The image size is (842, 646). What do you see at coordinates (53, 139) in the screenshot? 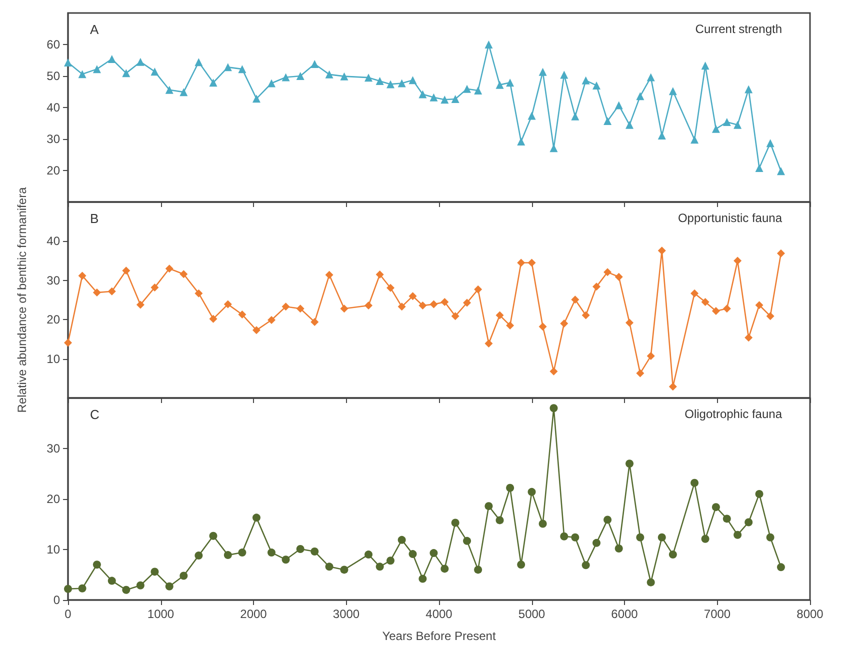
I see `y-tick-label: 30` at bounding box center [53, 139].